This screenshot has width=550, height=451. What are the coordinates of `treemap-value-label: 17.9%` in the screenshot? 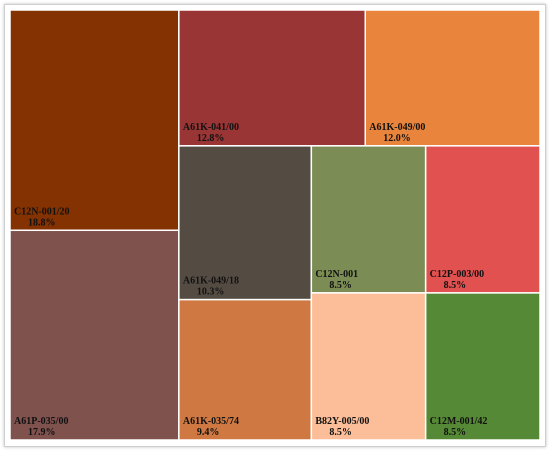 It's located at (42, 432).